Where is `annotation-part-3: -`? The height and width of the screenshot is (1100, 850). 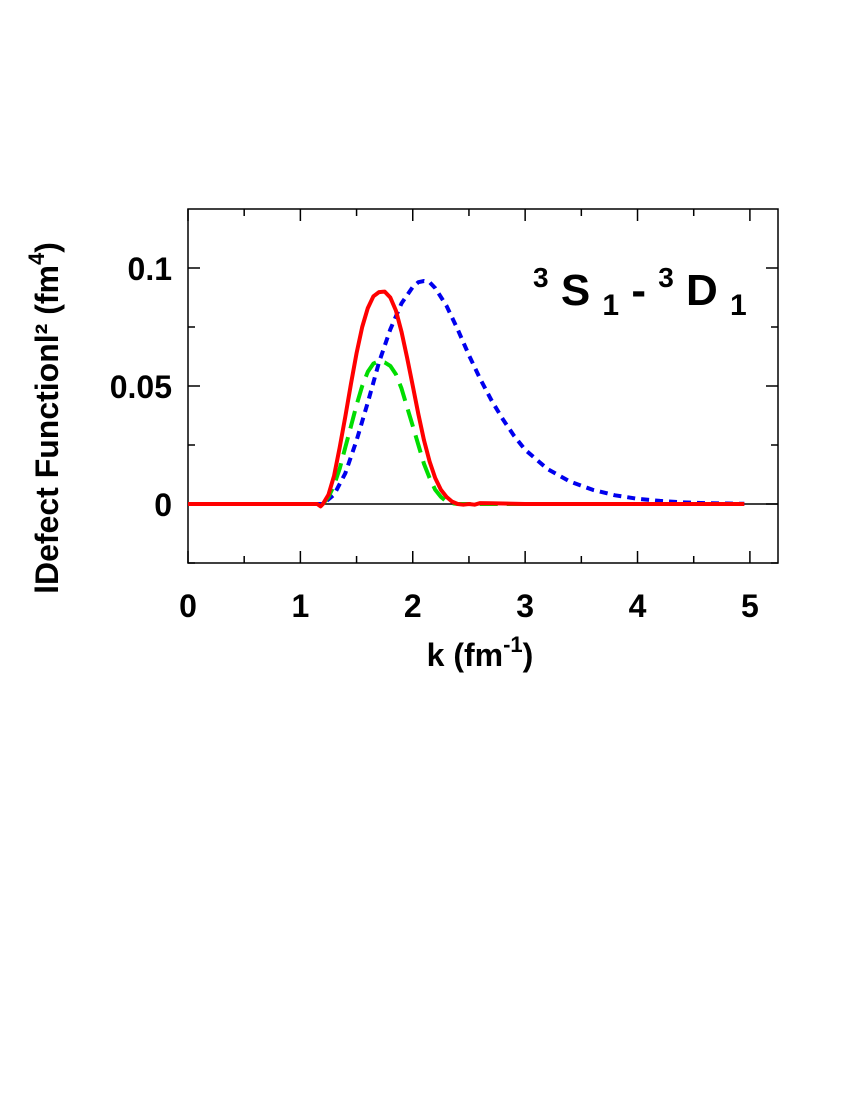
annotation-part-3: - is located at coordinates (638, 290).